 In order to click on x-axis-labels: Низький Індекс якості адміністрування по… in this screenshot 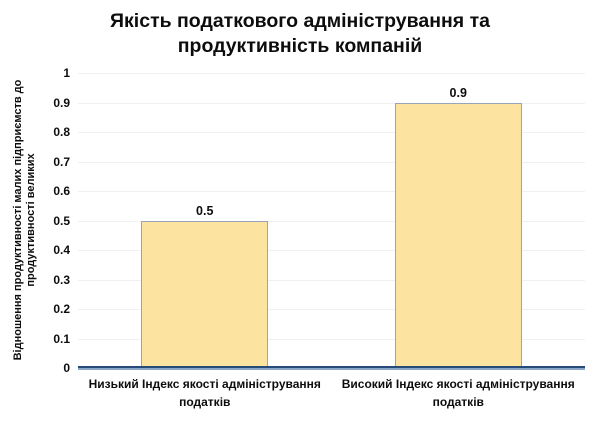, I will do `click(331, 393)`.